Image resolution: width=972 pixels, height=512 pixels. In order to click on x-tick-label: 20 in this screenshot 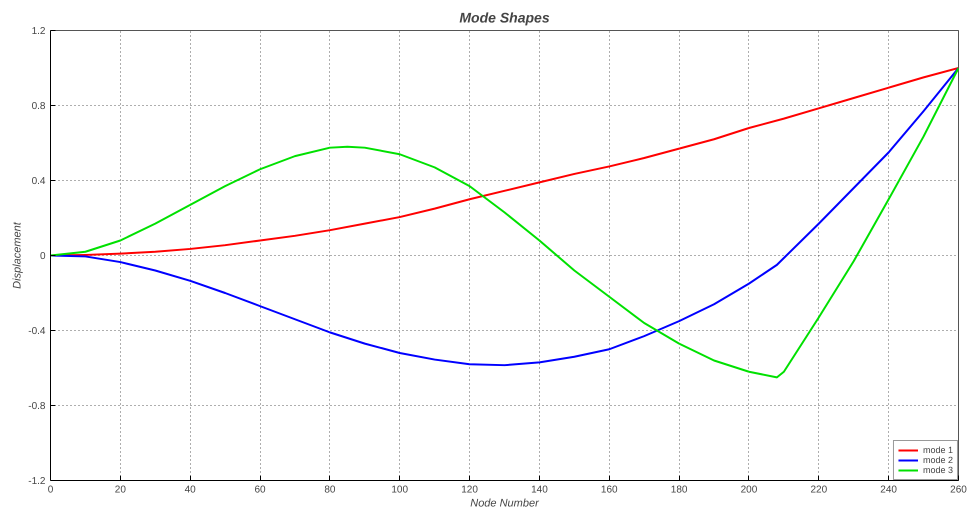, I will do `click(120, 490)`.